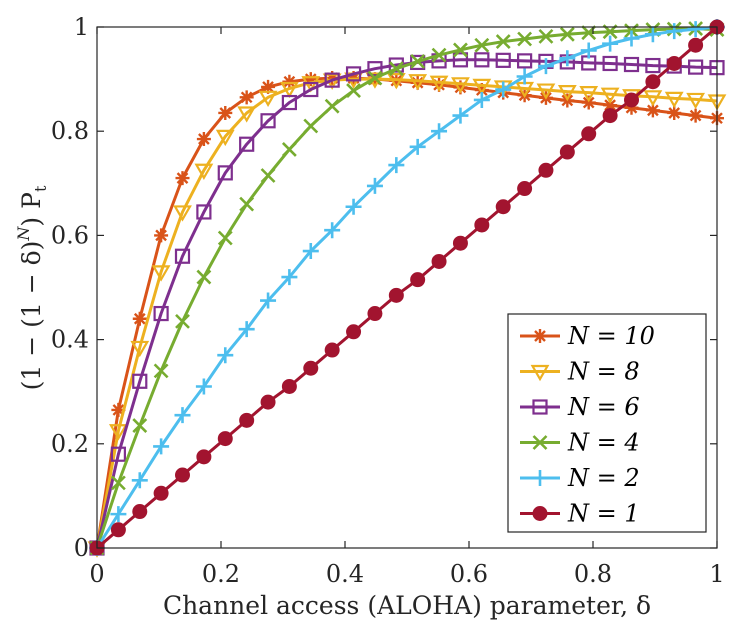 The width and height of the screenshot is (747, 627). What do you see at coordinates (70, 444) in the screenshot?
I see `y-tick-label: 0.2` at bounding box center [70, 444].